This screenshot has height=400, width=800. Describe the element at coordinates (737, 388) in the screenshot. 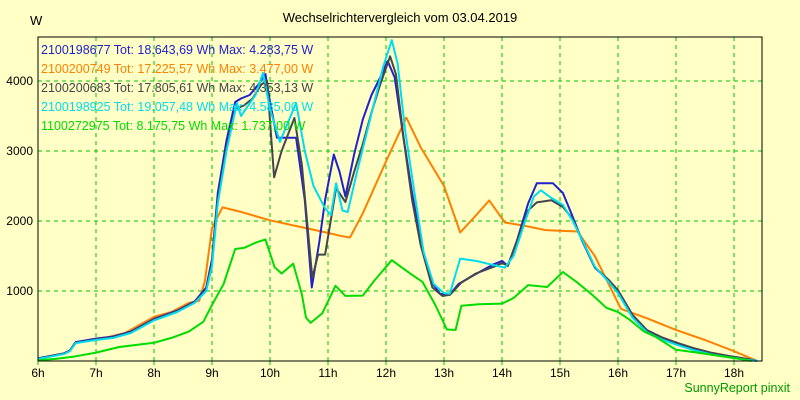

I see `footer-credit: SunnyReport pinxit` at that location.